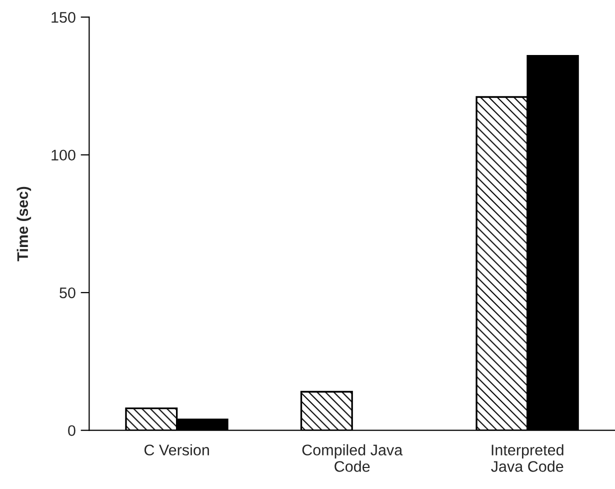 The width and height of the screenshot is (615, 489). I want to click on y-tick-label: 50, so click(68, 292).